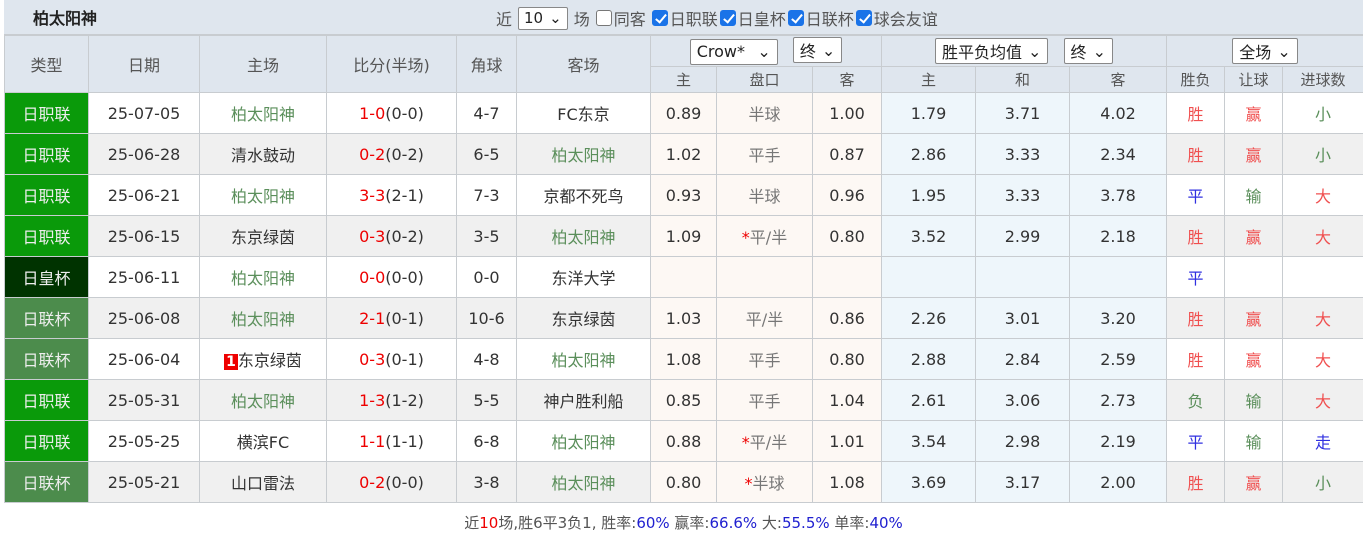 The image size is (1363, 537). What do you see at coordinates (1022, 441) in the screenshot?
I see `euro-draw-odds: 2.98` at bounding box center [1022, 441].